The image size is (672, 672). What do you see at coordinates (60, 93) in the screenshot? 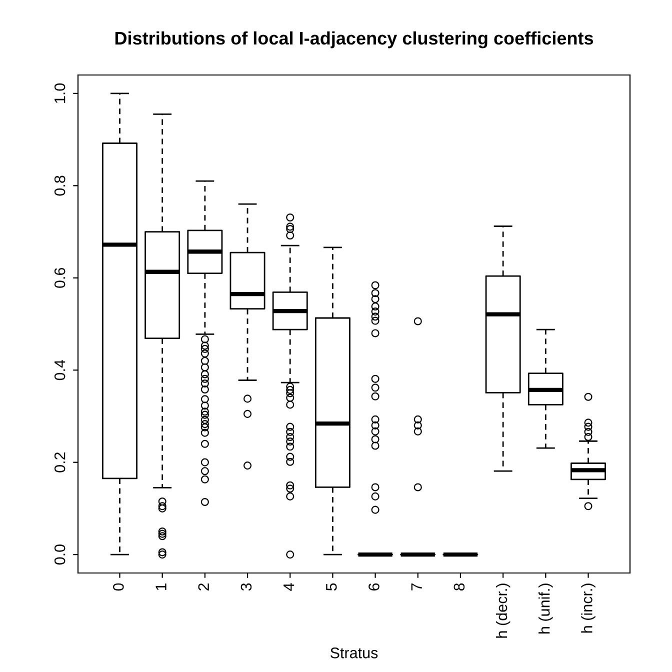
I see `y-tick-label: 1.0` at bounding box center [60, 93].